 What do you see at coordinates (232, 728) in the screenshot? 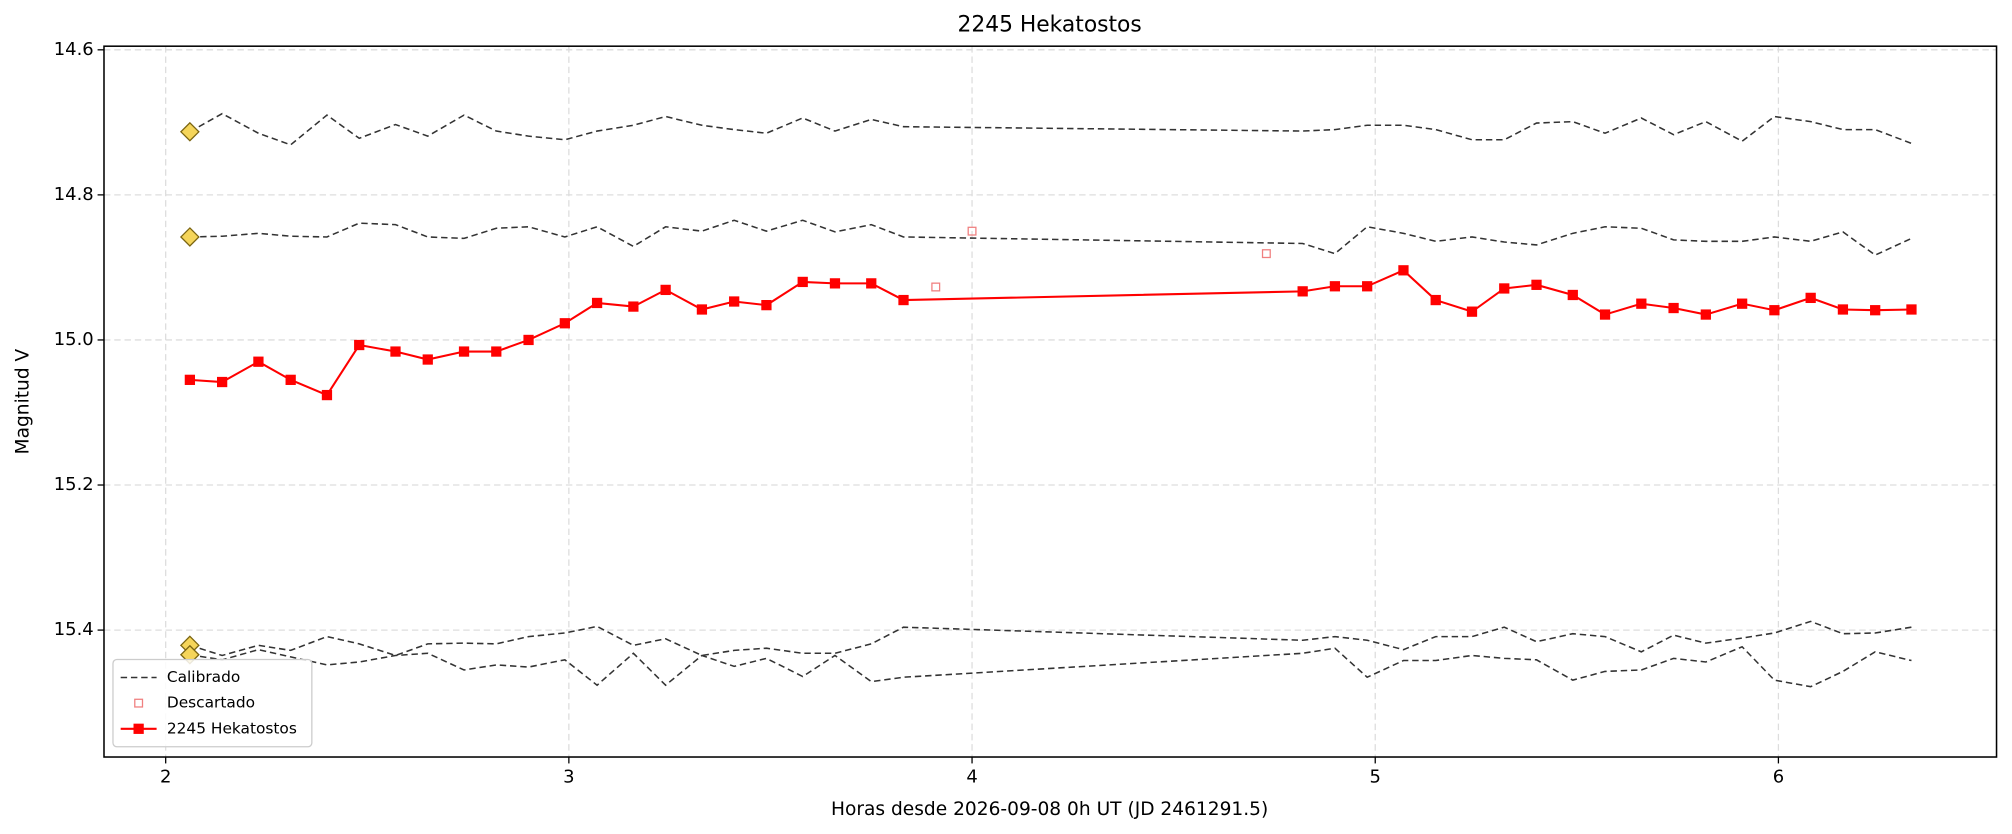
I see `legend-label: 2245 Hekatostos` at bounding box center [232, 728].